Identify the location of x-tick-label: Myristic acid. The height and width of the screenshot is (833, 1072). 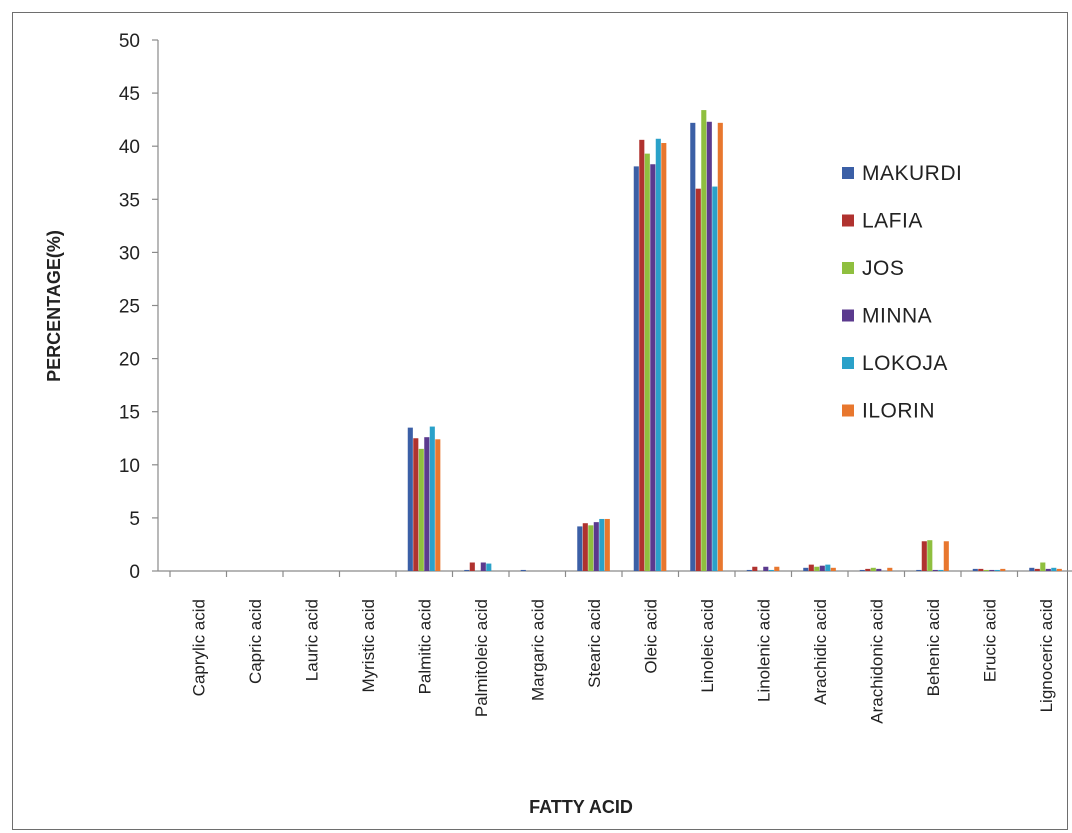
(368, 646).